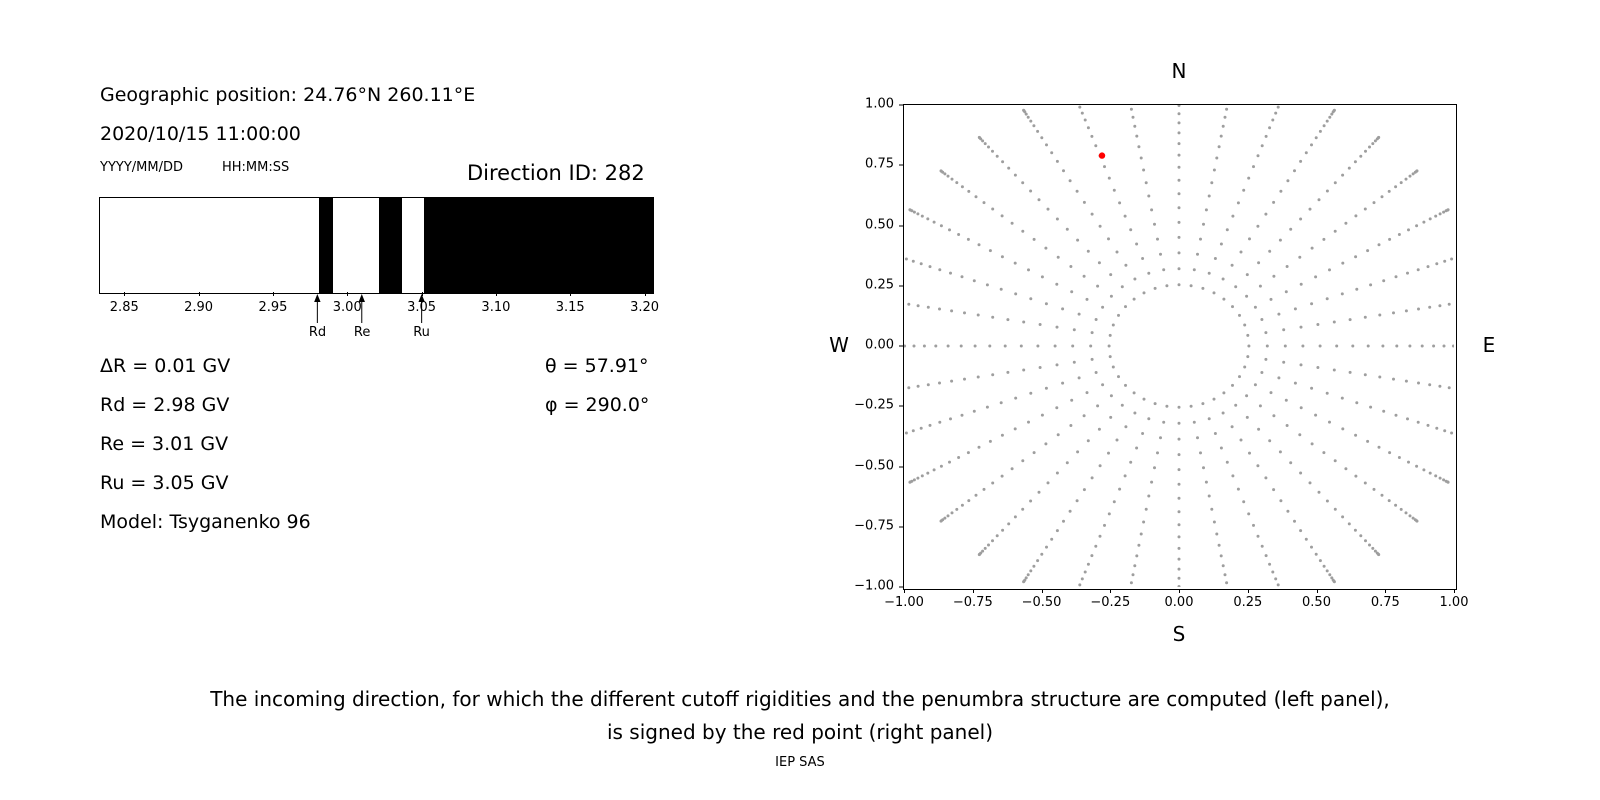  Describe the element at coordinates (199, 307) in the screenshot. I see `penumbra-x-tick-label: 2.90` at that location.